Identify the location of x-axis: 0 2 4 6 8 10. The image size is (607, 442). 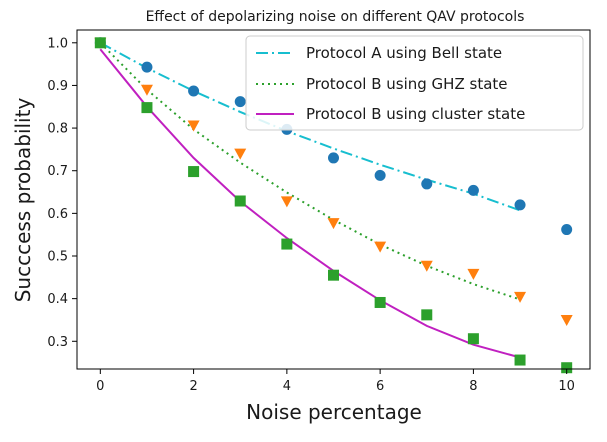
(335, 381).